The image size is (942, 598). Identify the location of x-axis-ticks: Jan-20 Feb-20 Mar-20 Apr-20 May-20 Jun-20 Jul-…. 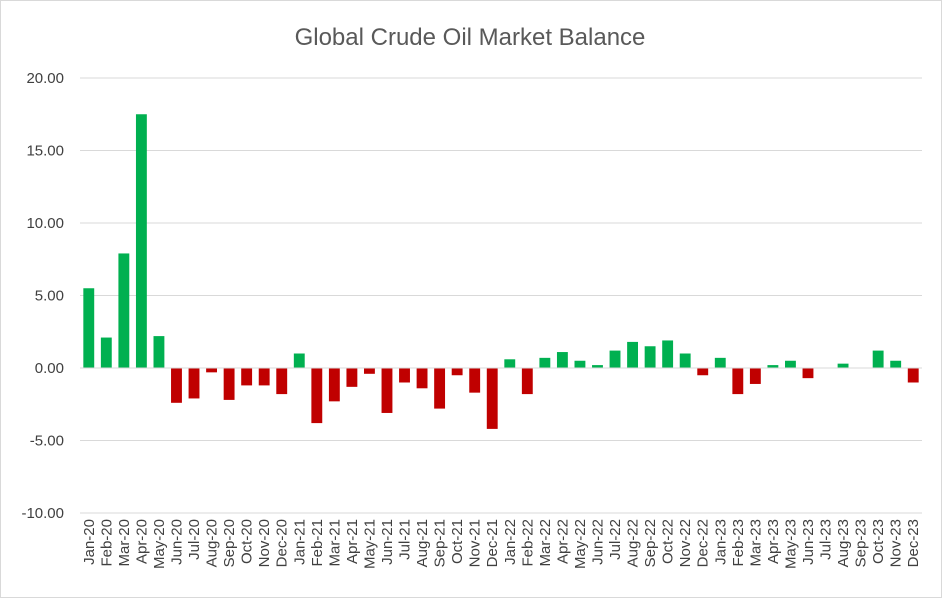
(501, 544).